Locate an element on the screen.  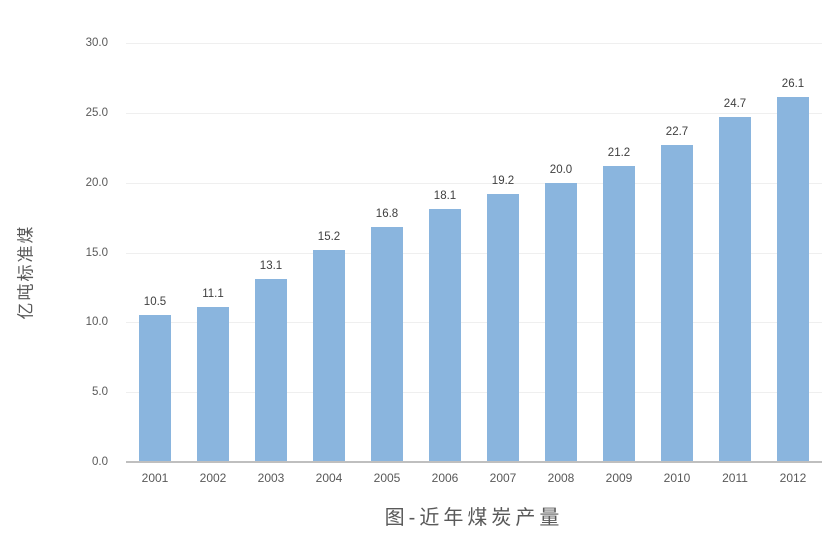
y-tick-label: 0.0 is located at coordinates (100, 462).